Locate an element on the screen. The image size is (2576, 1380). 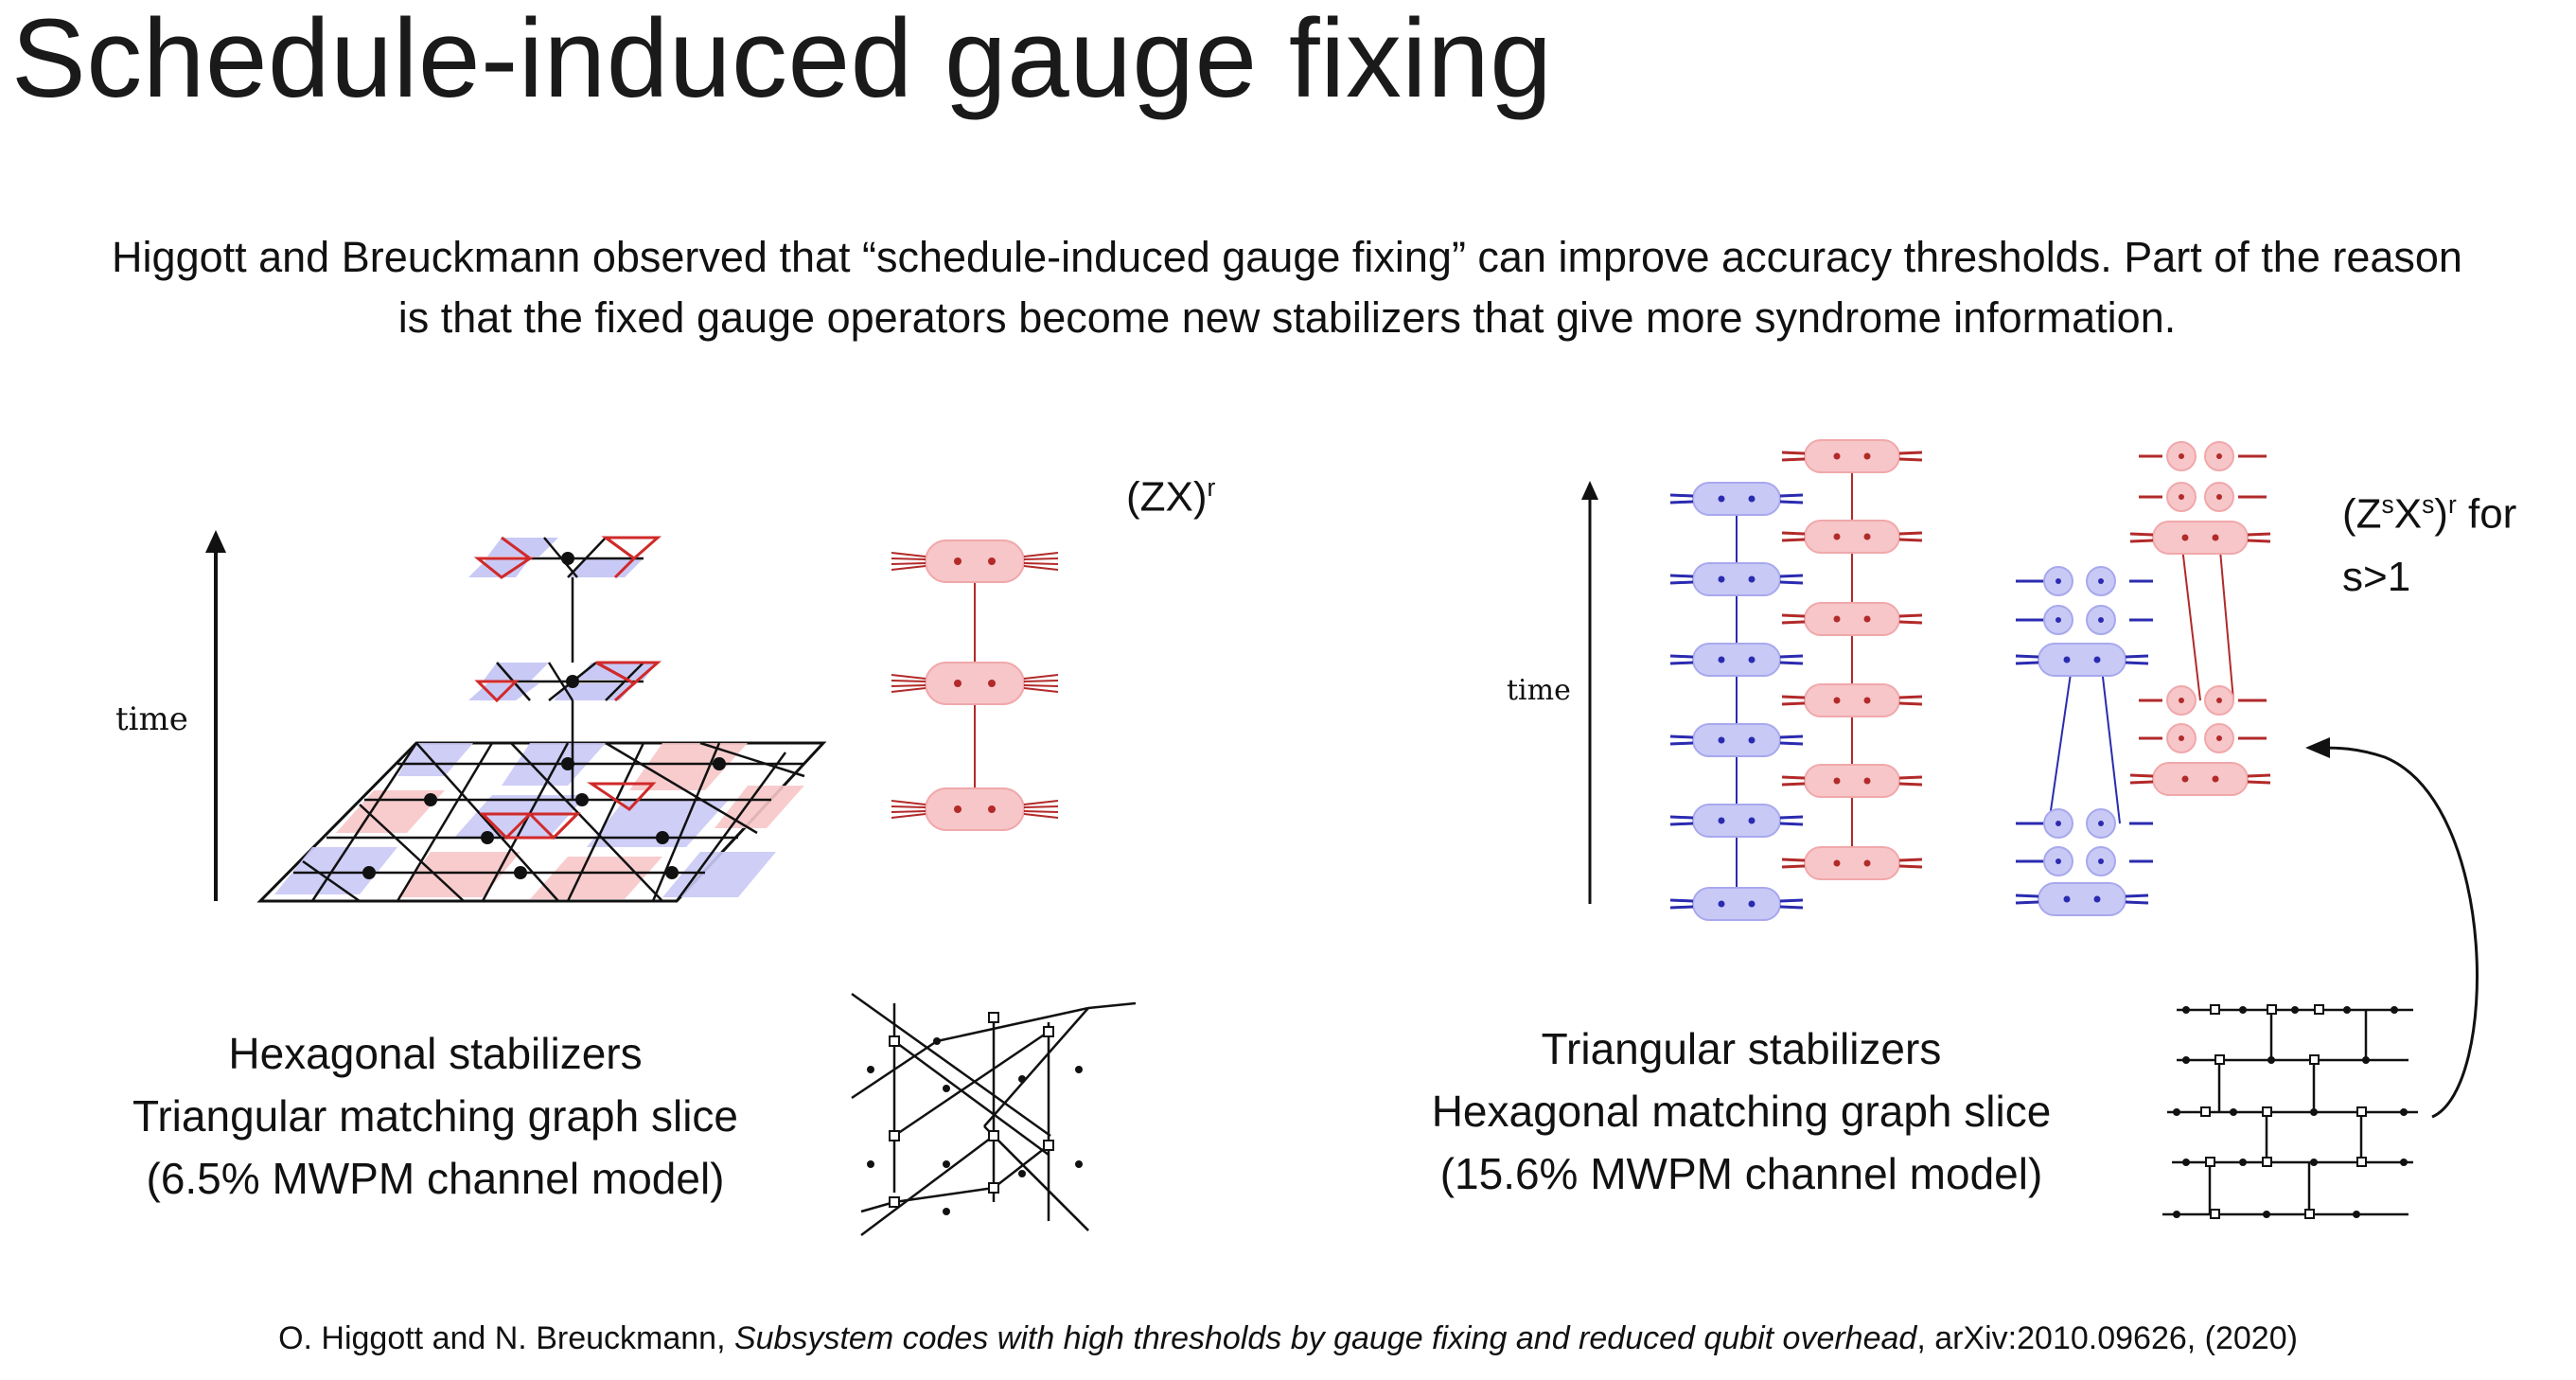
citation-authors: O. Higgott and N. Breuckmann, is located at coordinates (506, 1338).